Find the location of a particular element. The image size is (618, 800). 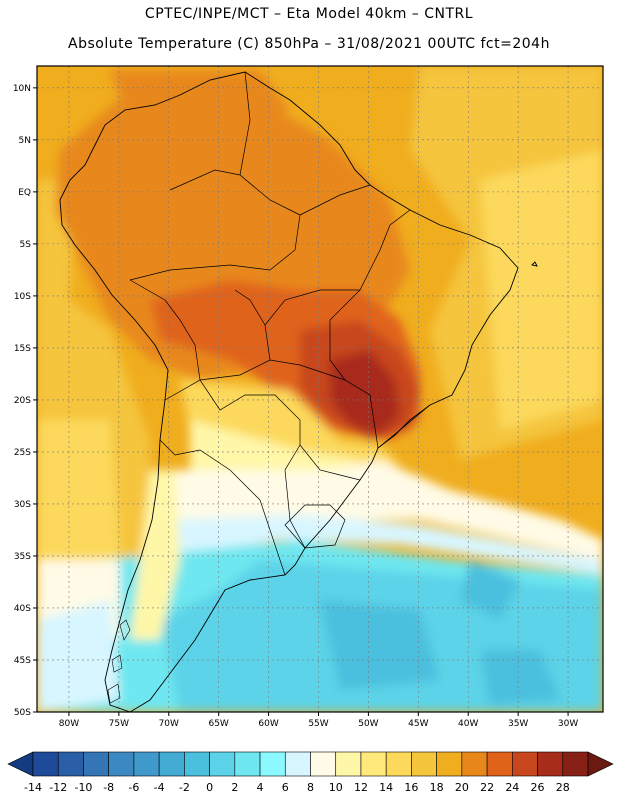

lat-label: 25S is located at coordinates (22, 453).